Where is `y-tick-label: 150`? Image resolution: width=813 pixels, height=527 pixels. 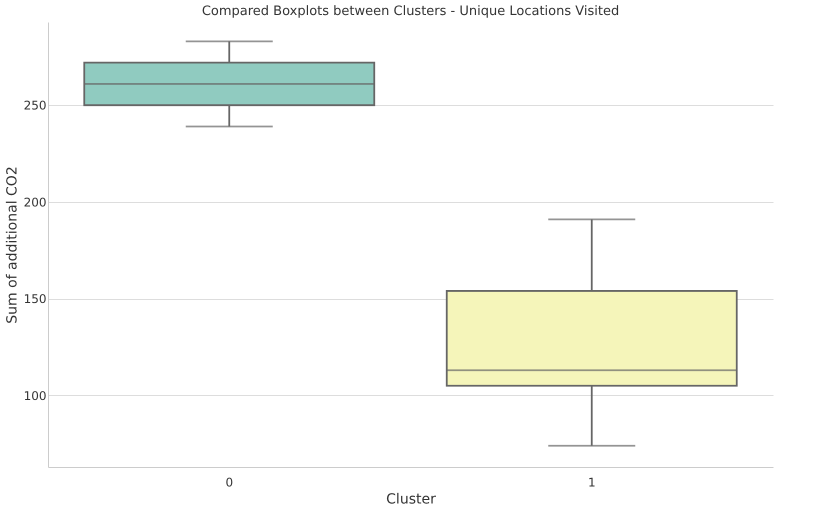 y-tick-label: 150 is located at coordinates (35, 299).